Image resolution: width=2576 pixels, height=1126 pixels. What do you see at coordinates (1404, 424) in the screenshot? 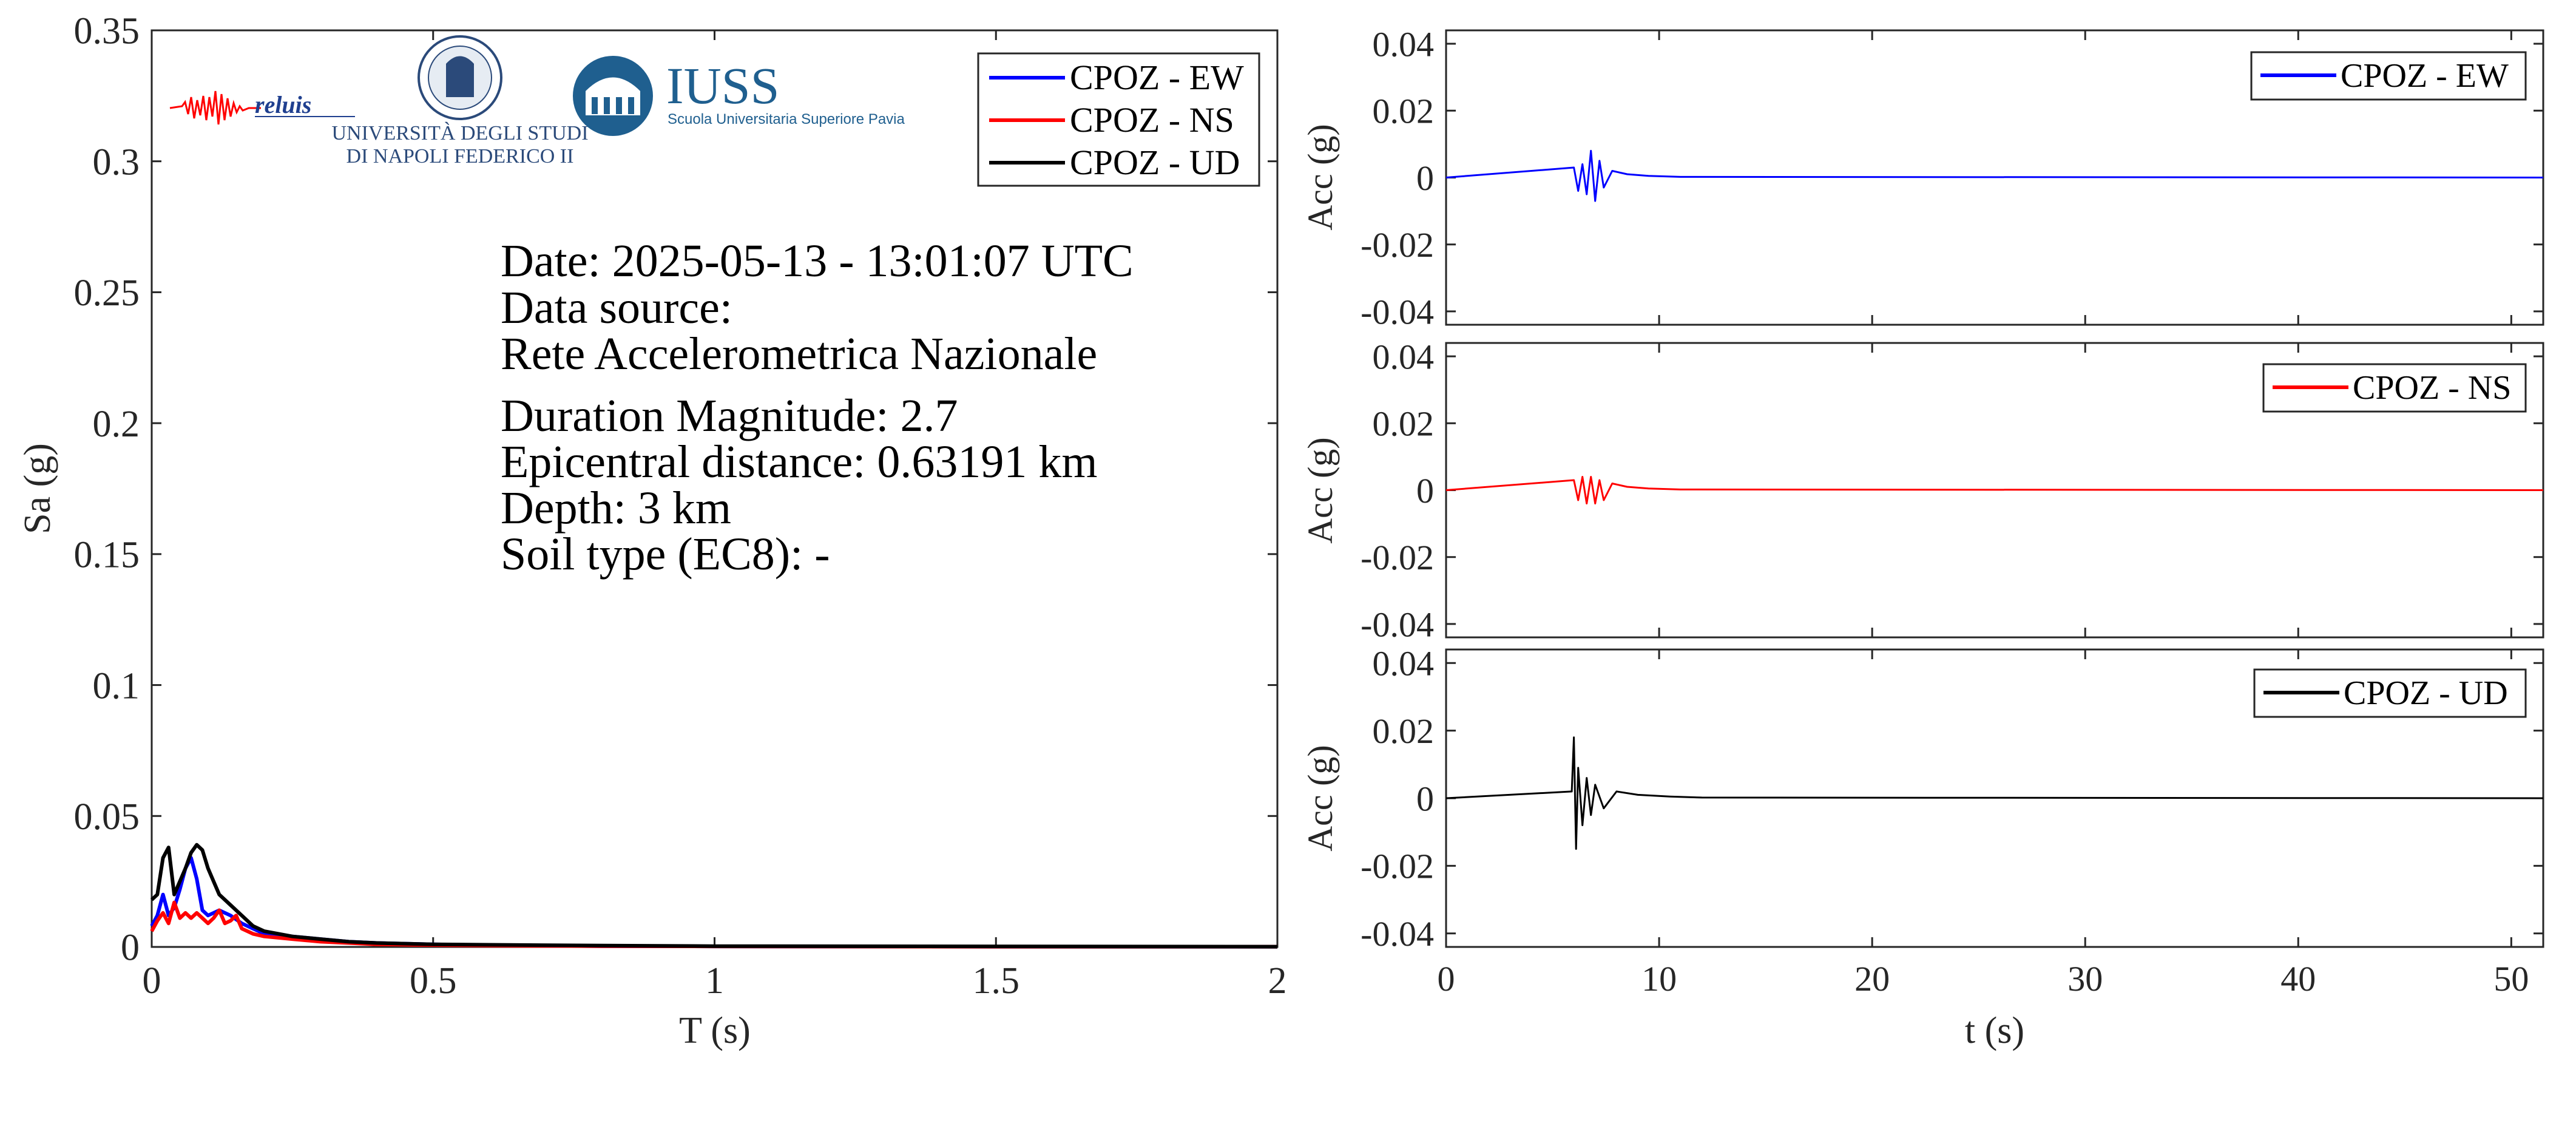
I see `acc-ns-y-tick-label: 0.02` at bounding box center [1404, 424].